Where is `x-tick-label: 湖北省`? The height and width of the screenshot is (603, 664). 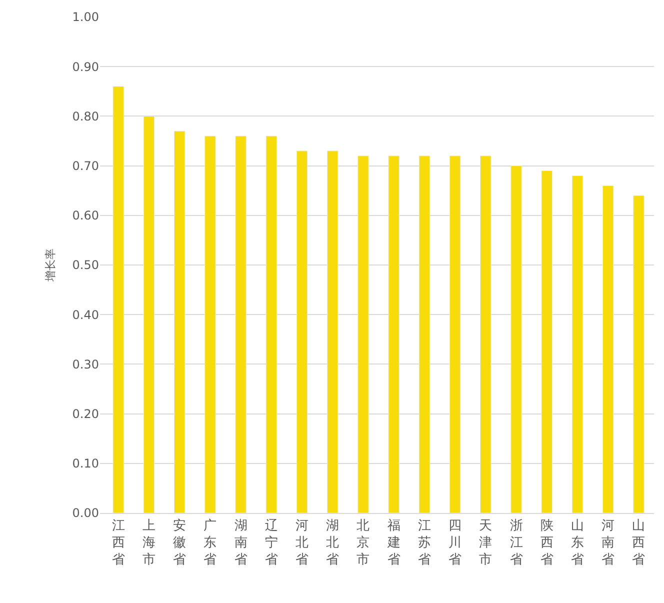 x-tick-label: 湖北省 is located at coordinates (333, 543).